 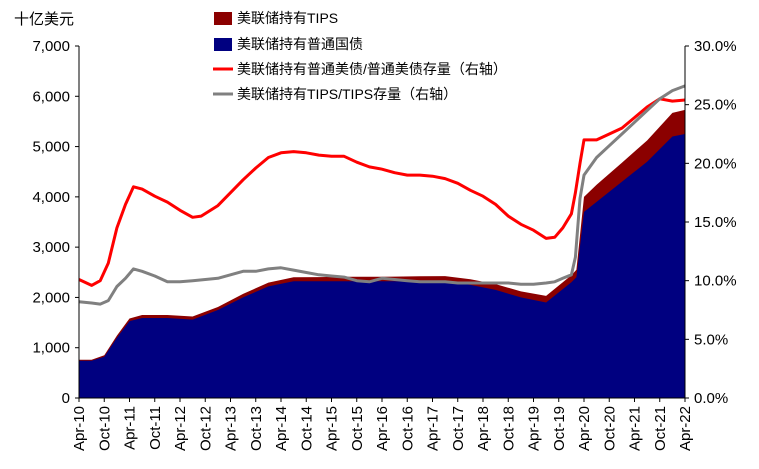 What do you see at coordinates (79, 428) in the screenshot?
I see `x-tick-label: Apr-10` at bounding box center [79, 428].